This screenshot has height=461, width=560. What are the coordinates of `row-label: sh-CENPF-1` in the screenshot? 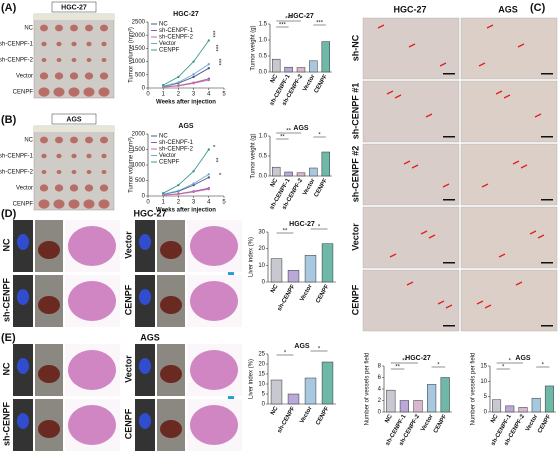 It's located at (17, 157).